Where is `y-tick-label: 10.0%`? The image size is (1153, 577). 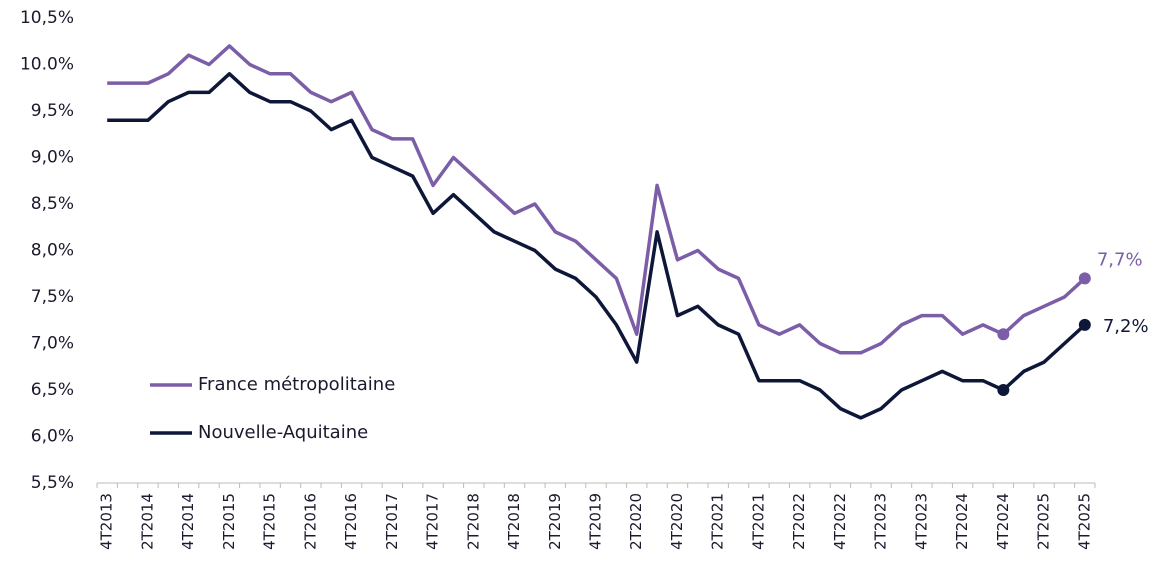 y-tick-label: 10.0% is located at coordinates (47, 65).